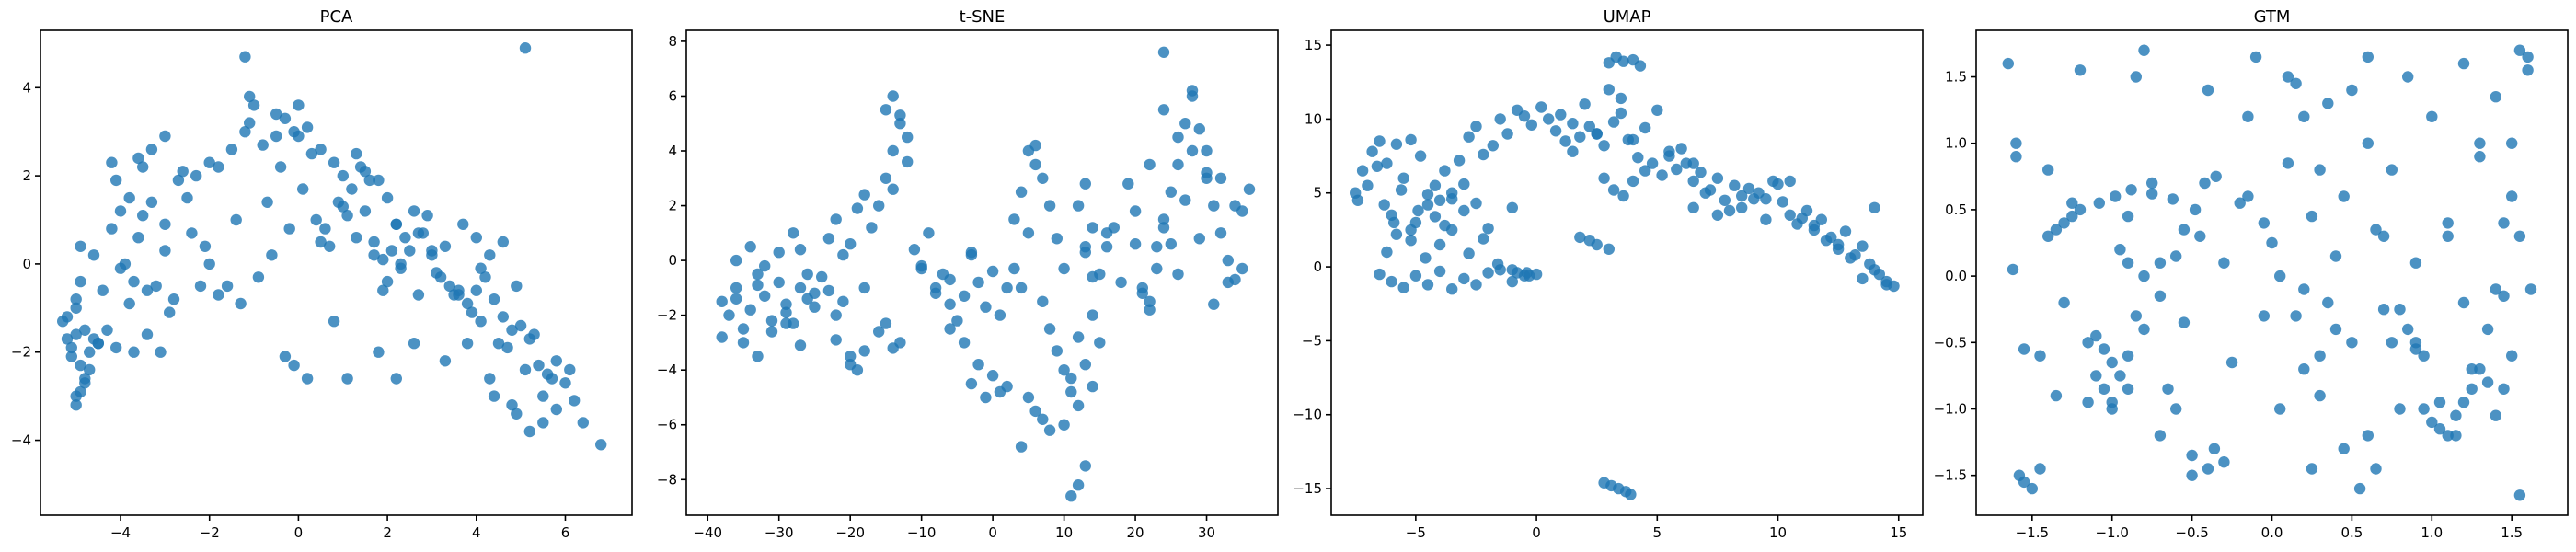 This screenshot has width=2576, height=552. I want to click on tsne-y-tick-label: −2, so click(667, 315).